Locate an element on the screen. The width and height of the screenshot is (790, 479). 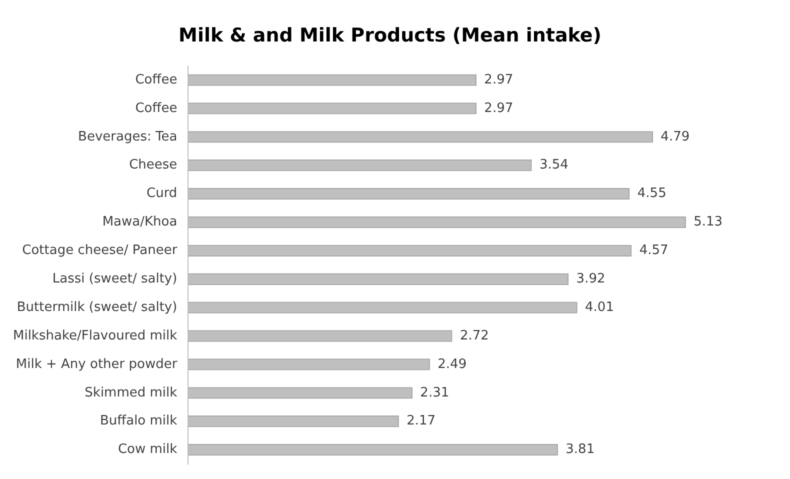
data-label: 2.17 is located at coordinates (421, 421).